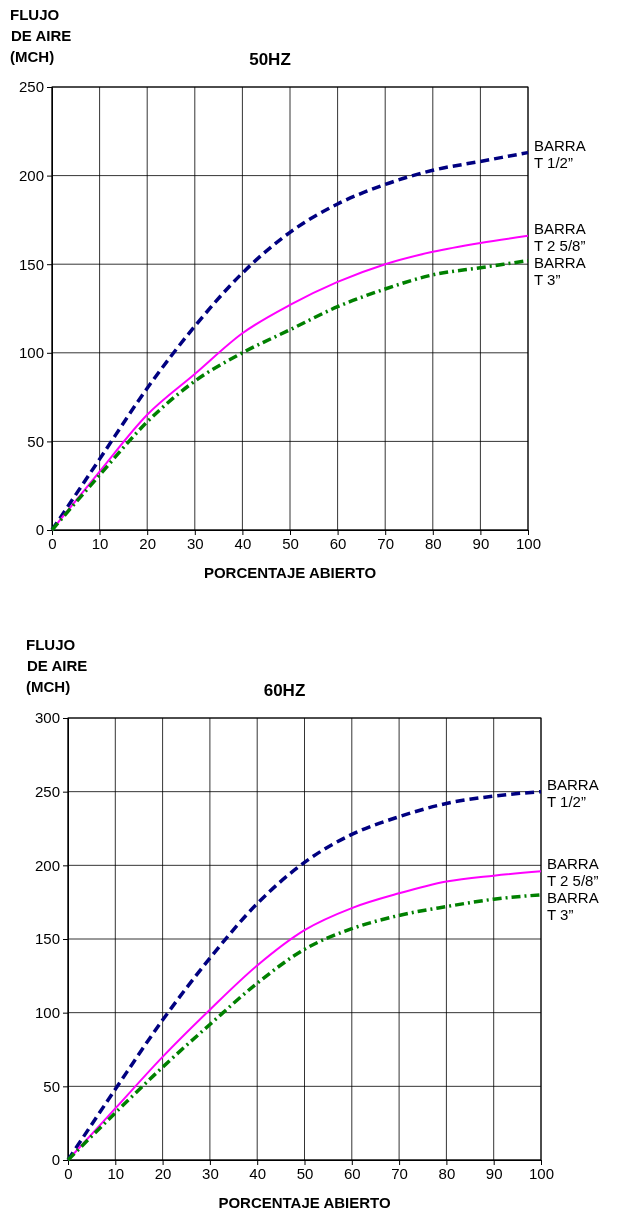  What do you see at coordinates (270, 59) in the screenshot?
I see `chart-title: 50HZ` at bounding box center [270, 59].